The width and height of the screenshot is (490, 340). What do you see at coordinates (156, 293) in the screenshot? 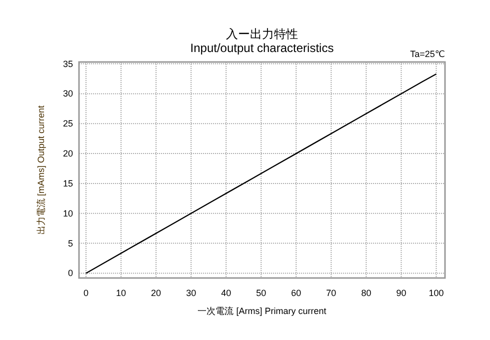
I see `x-tick-label: 20` at bounding box center [156, 293].